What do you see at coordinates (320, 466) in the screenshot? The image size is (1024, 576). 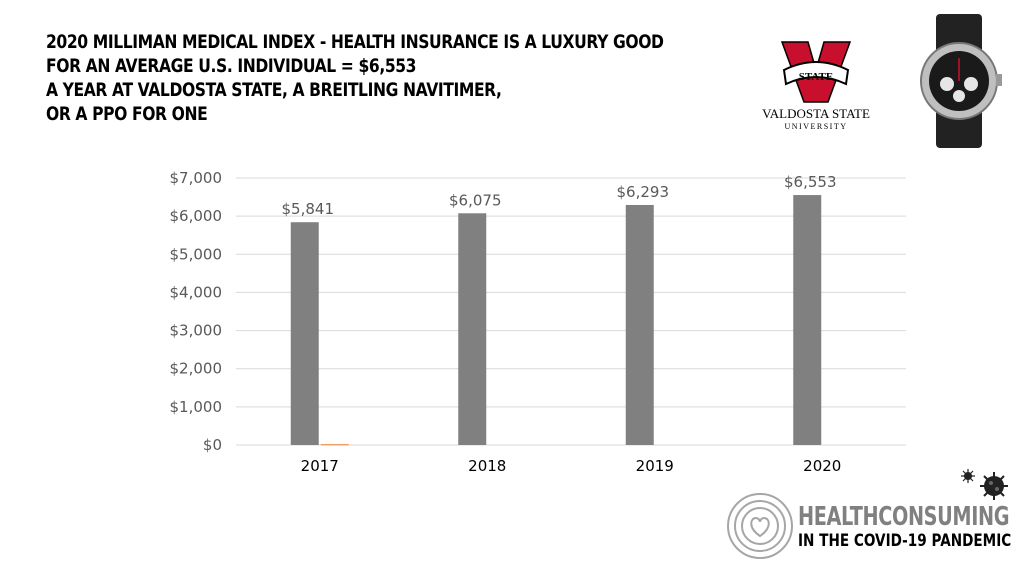 I see `x-tick-label-2017: 2017` at bounding box center [320, 466].